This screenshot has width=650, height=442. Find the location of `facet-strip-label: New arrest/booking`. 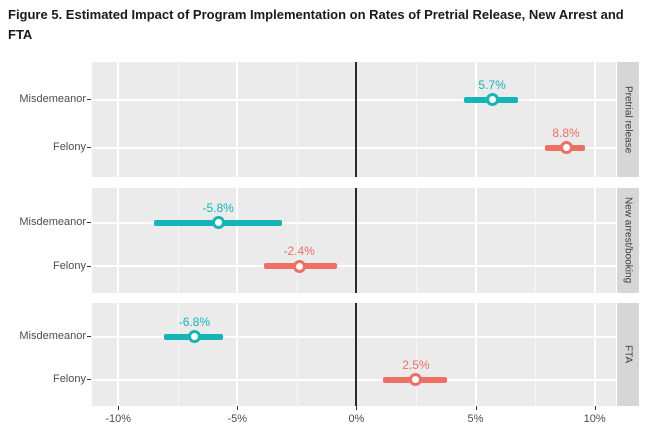

facet-strip-label: New arrest/booking is located at coordinates (628, 240).